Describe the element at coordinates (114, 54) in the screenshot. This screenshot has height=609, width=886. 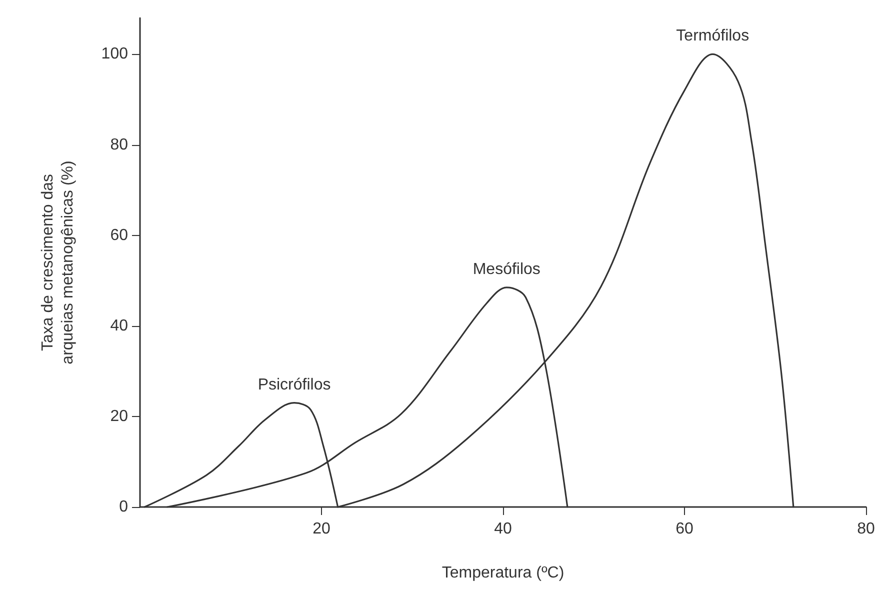
I see `y-tick-label: 100` at that location.